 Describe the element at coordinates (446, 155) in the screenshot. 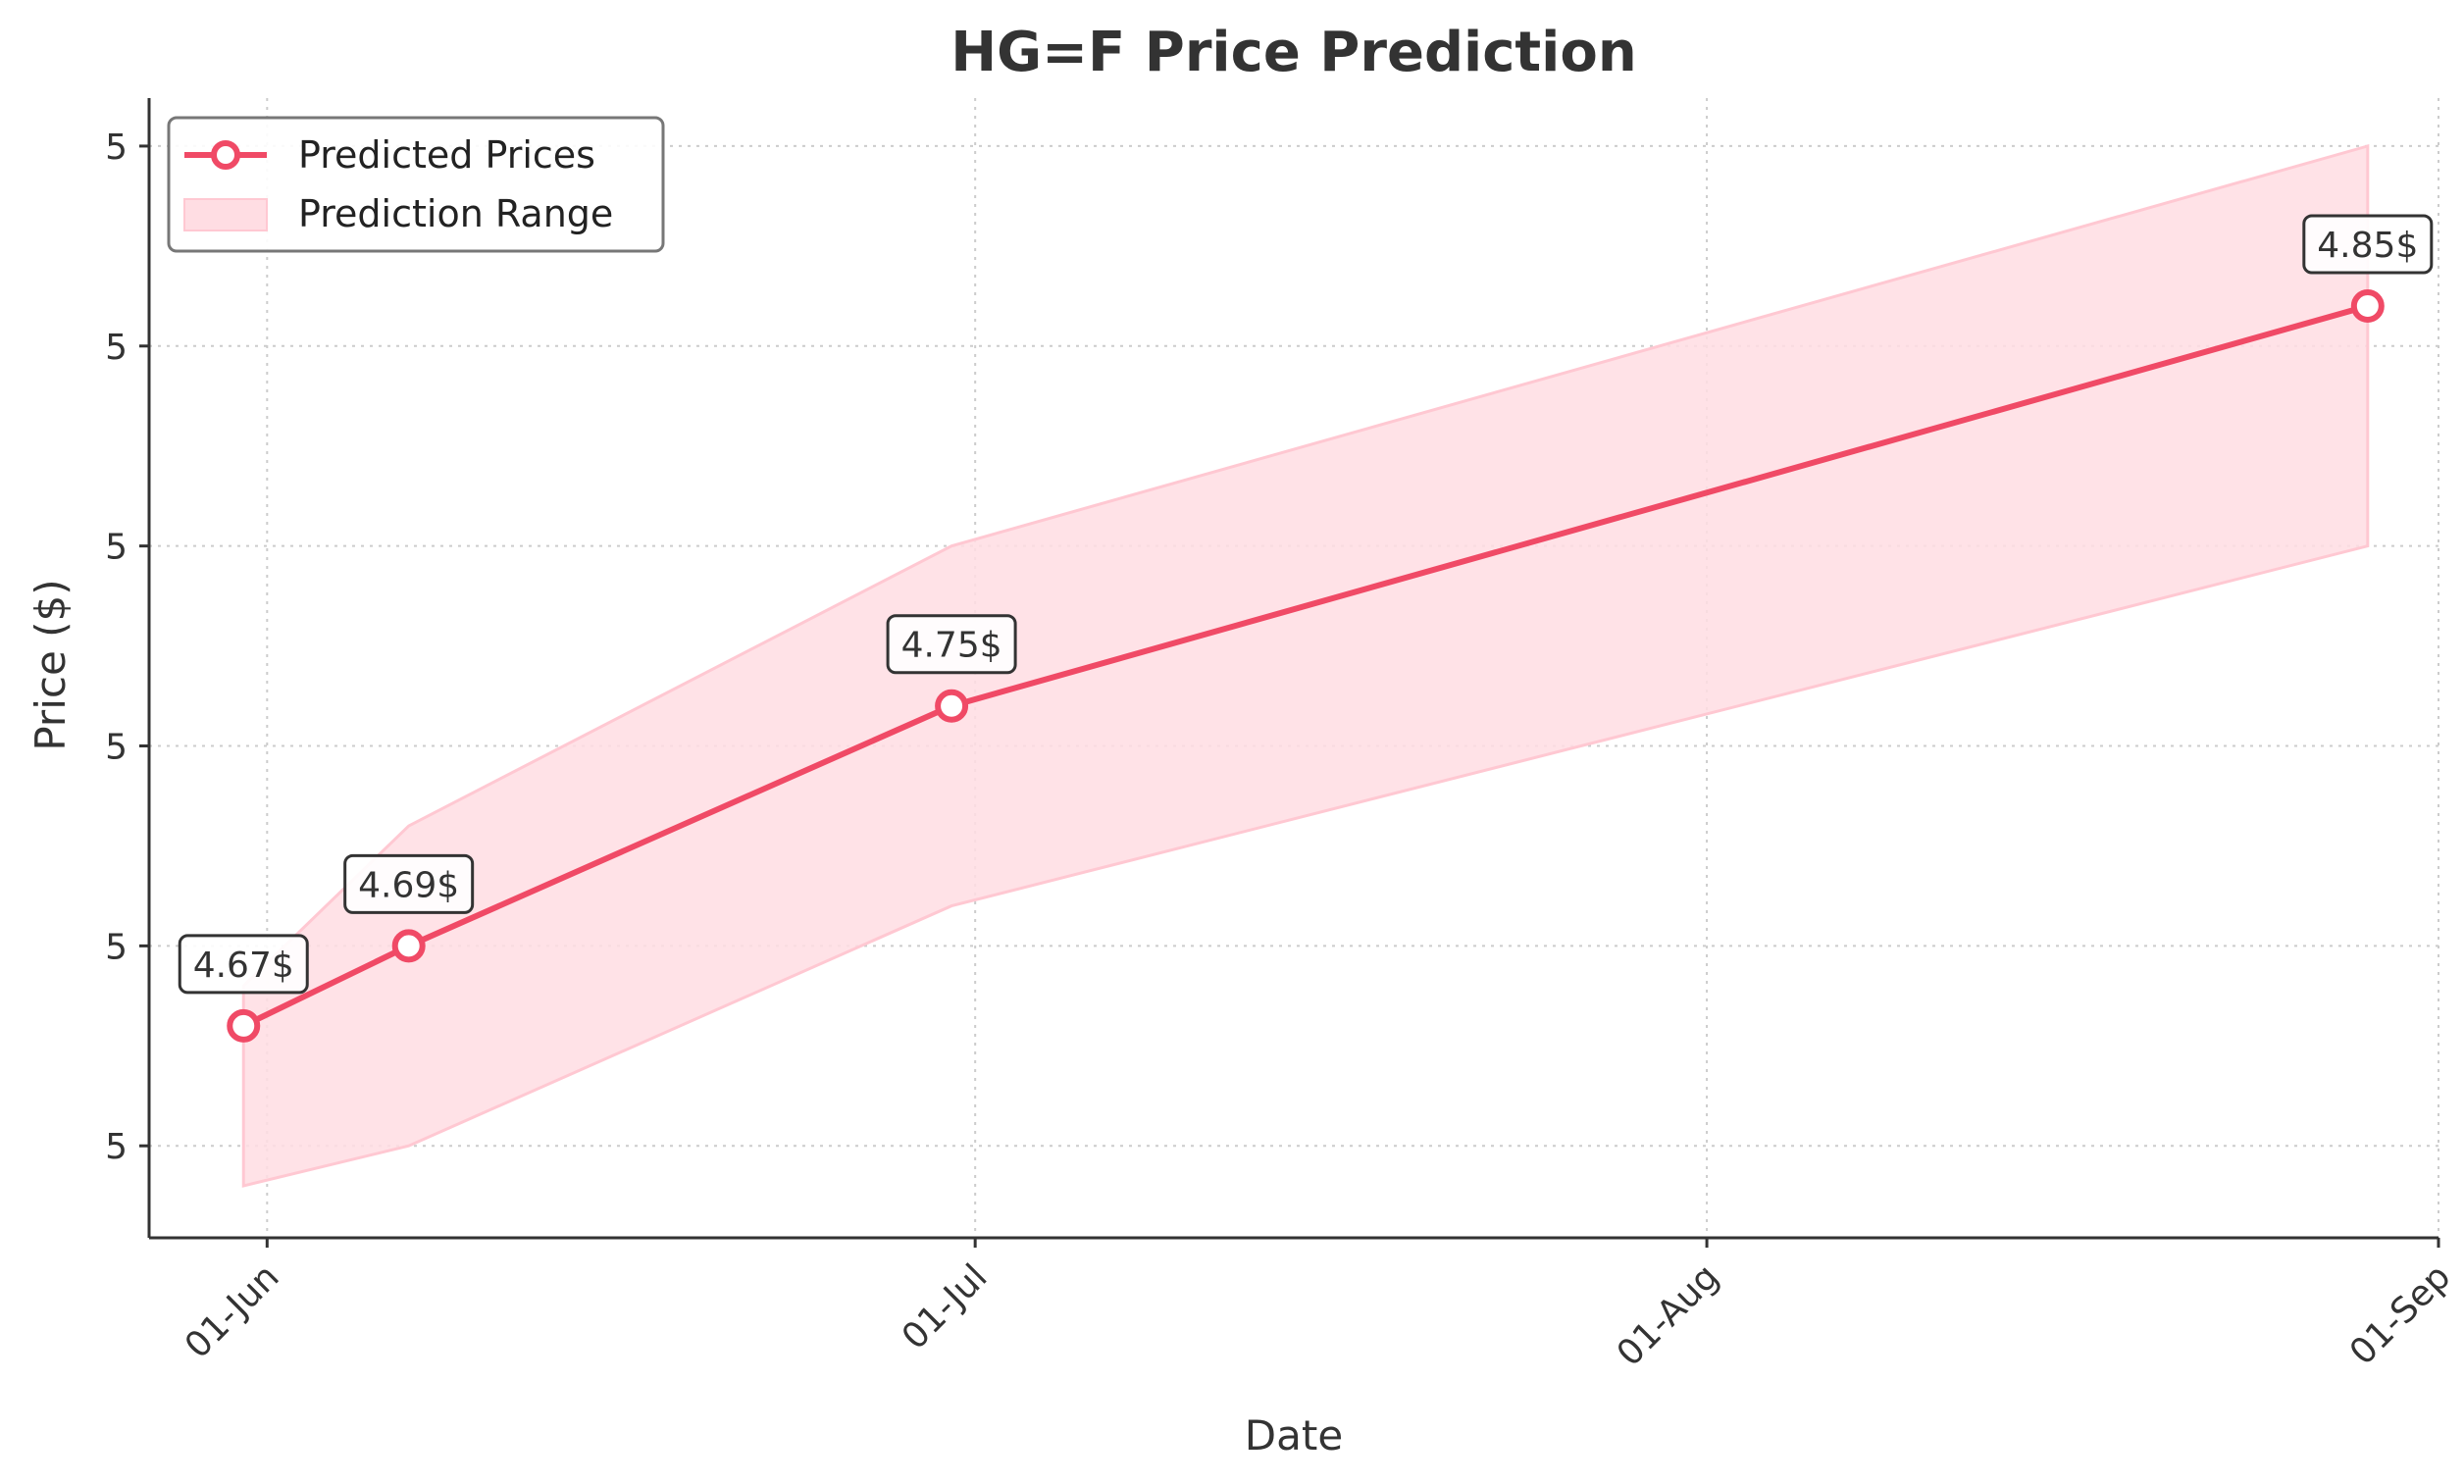

I see `legend-label-predicted: Predicted Prices` at that location.